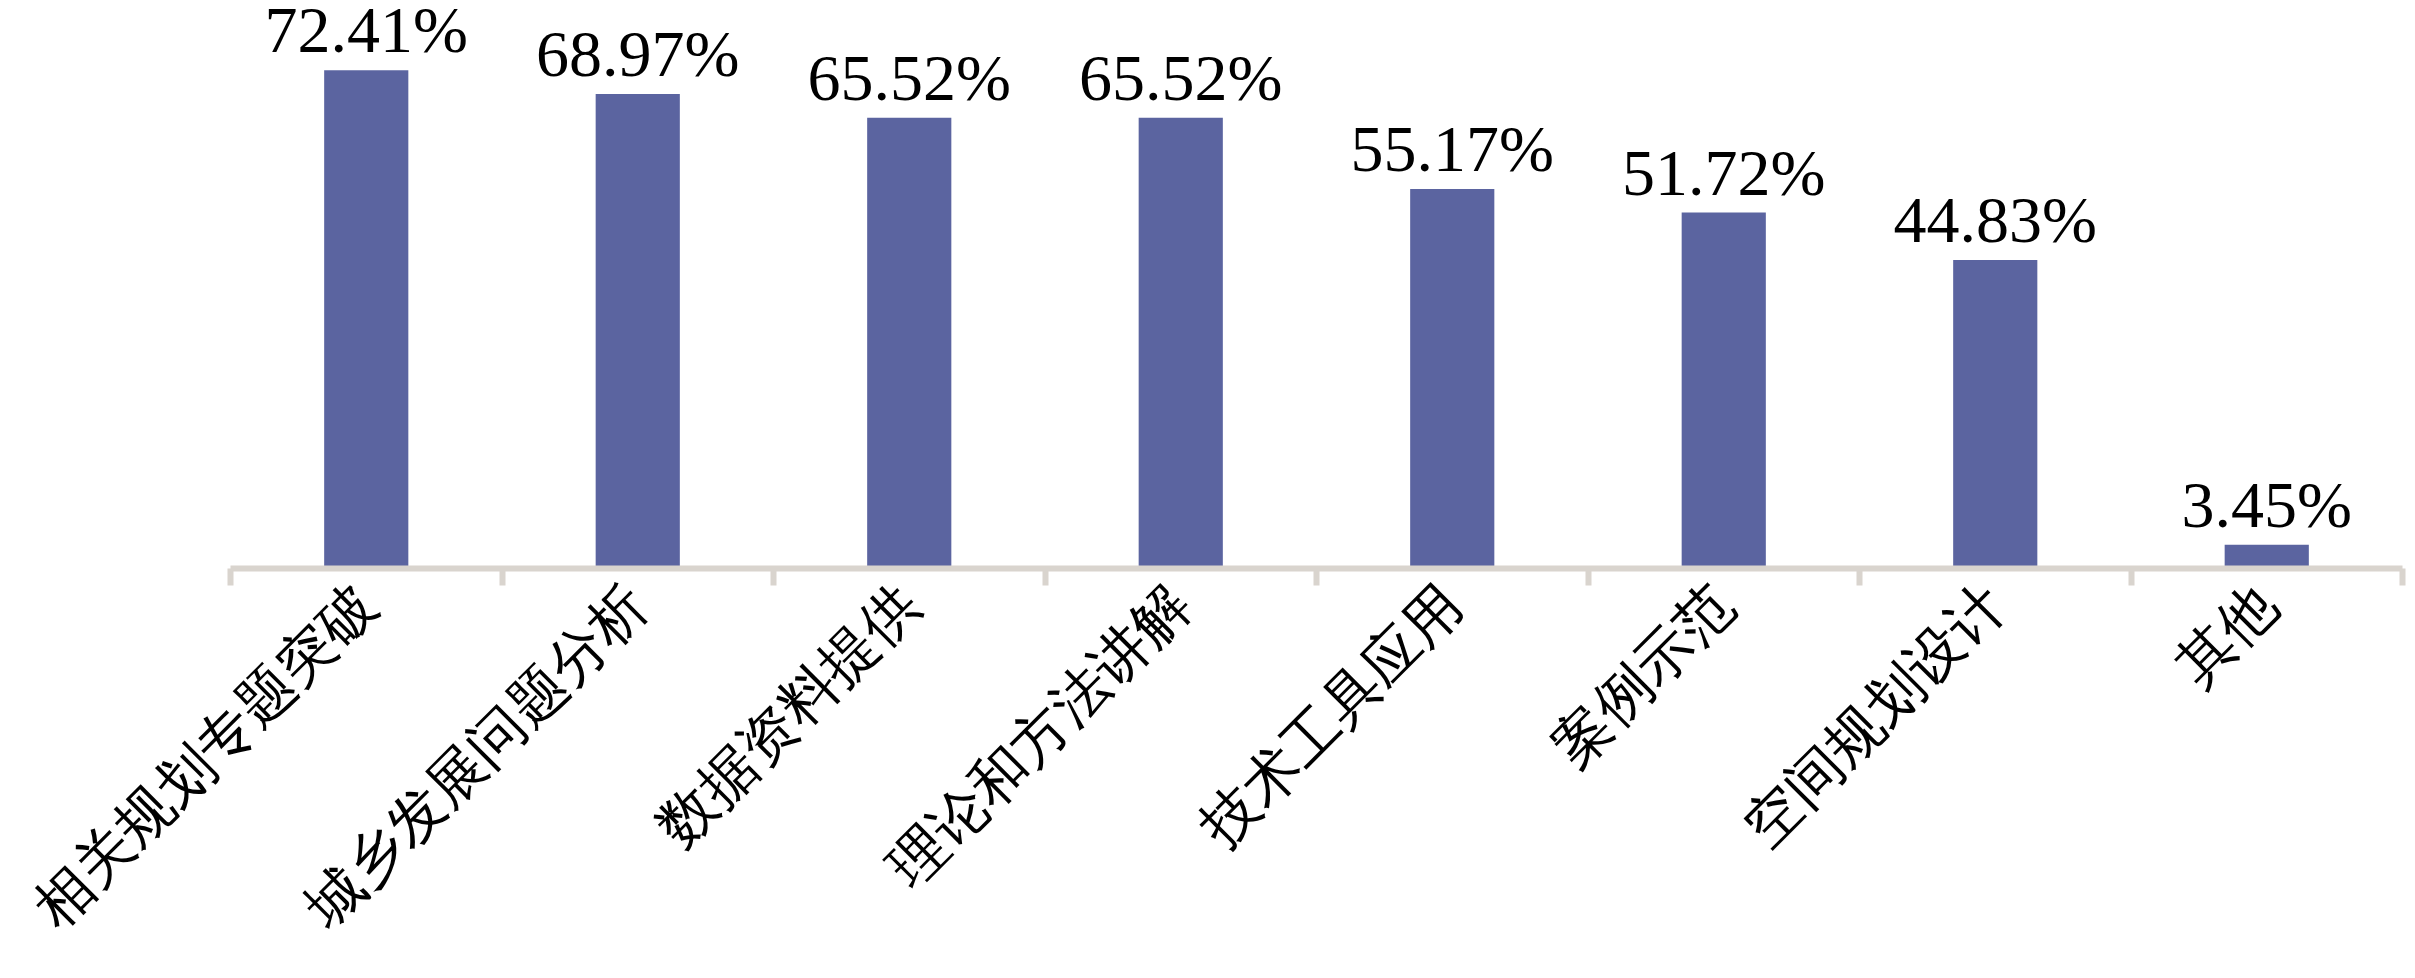  I want to click on data-label: 68.97%, so click(638, 53).